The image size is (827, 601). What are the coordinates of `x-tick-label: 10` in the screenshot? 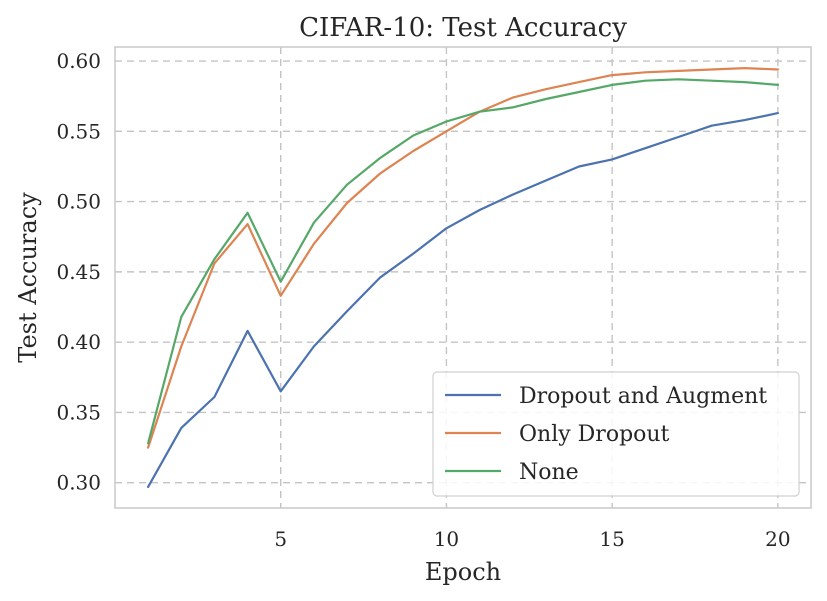 It's located at (446, 539).